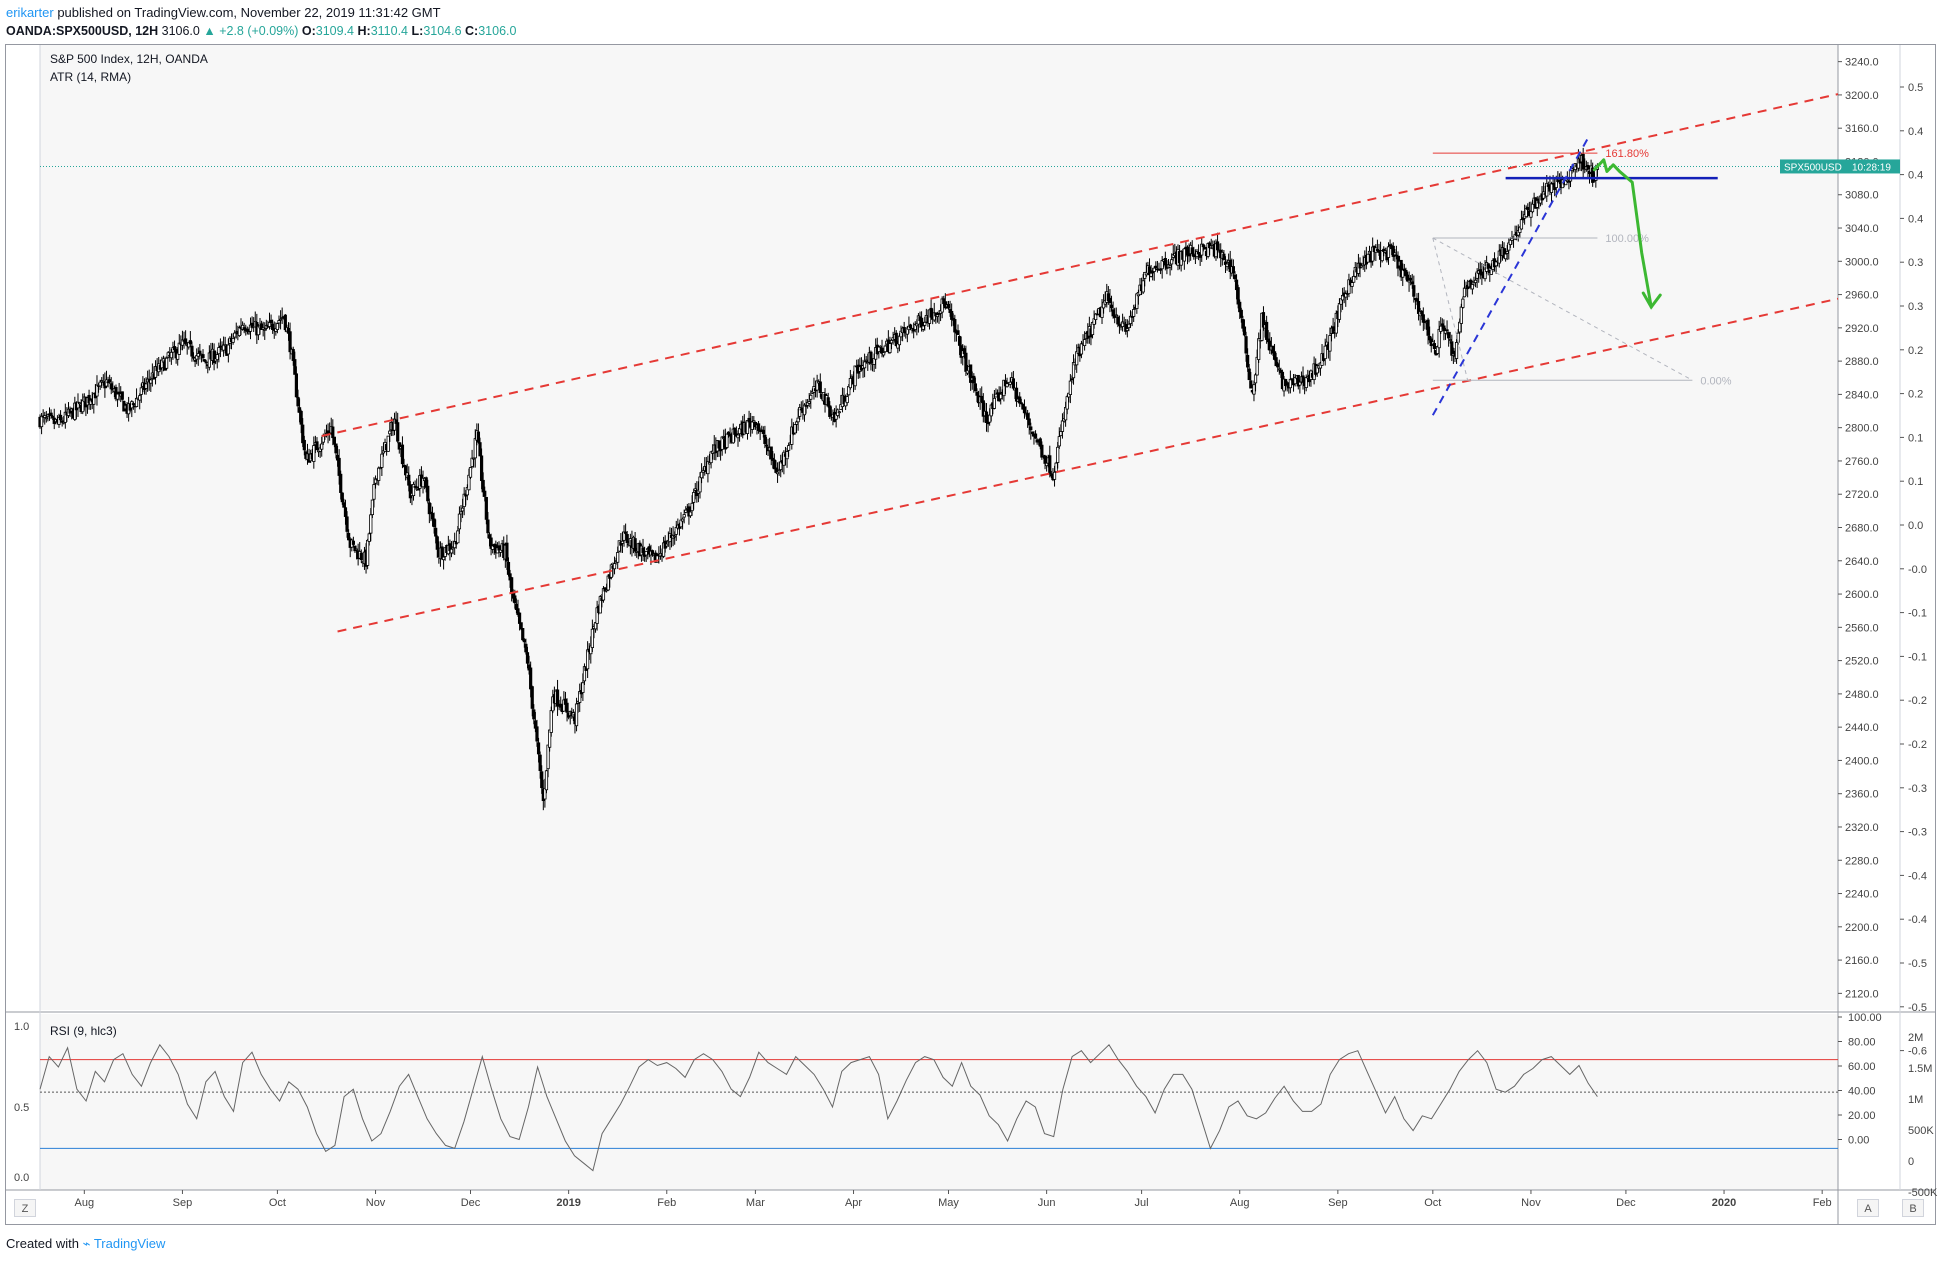  Describe the element at coordinates (82, 31) in the screenshot. I see `symbol-label: OANDA:SPX500USD, 12H` at that location.